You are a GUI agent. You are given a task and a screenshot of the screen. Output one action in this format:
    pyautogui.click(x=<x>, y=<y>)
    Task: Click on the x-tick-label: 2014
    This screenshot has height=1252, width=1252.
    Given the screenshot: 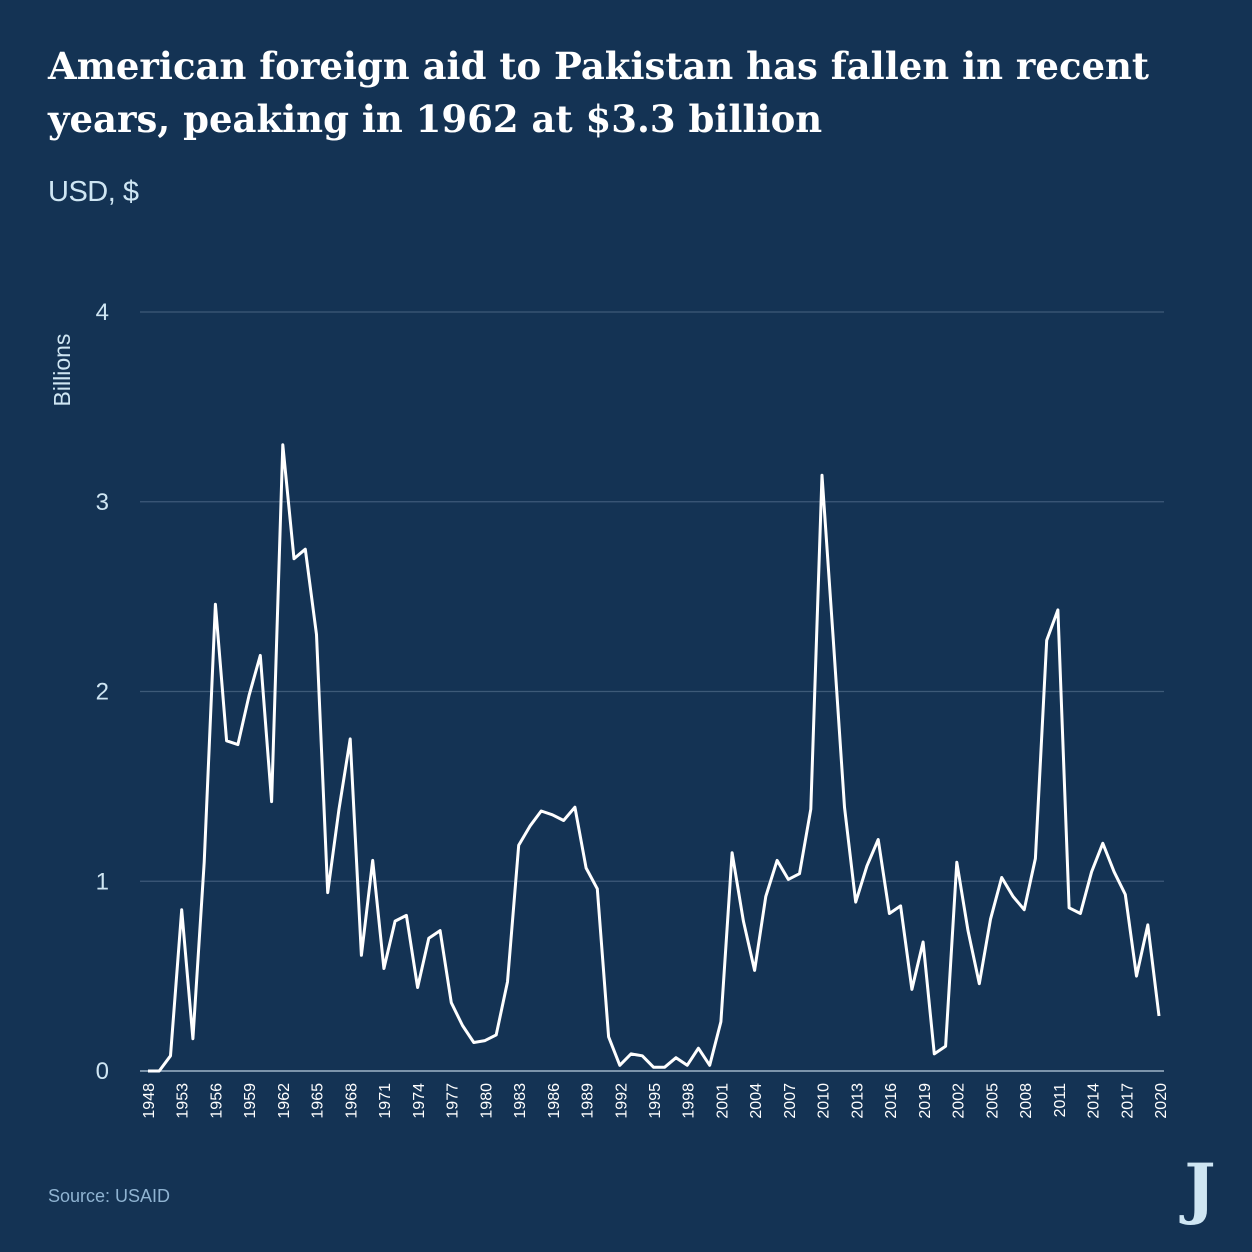 What is the action you would take?
    pyautogui.click(x=1094, y=1101)
    